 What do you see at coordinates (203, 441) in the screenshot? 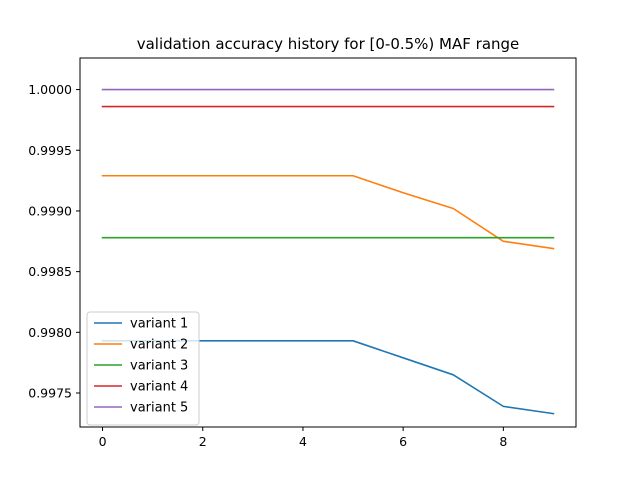
I see `x-tick-label: 2` at bounding box center [203, 441].